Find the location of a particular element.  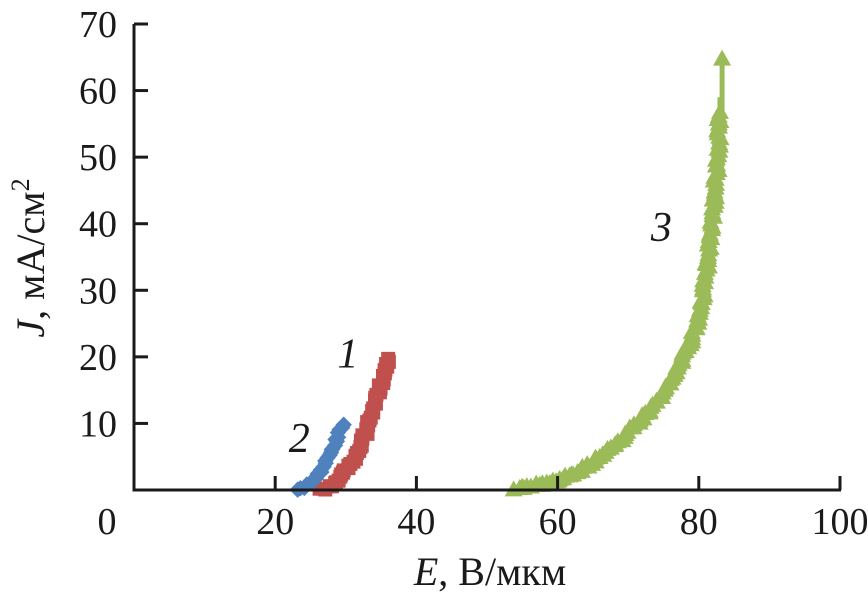

series-3-label: 3 is located at coordinates (661, 228).